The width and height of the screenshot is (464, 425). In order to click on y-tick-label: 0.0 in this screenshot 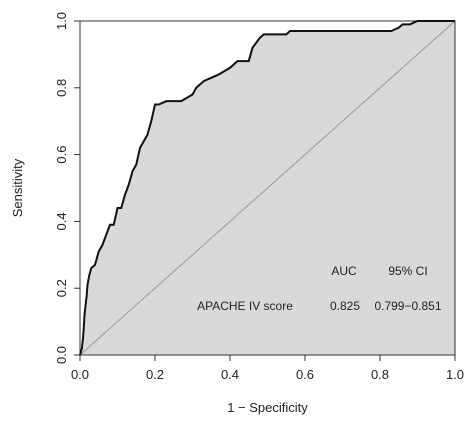, I will do `click(61, 355)`.